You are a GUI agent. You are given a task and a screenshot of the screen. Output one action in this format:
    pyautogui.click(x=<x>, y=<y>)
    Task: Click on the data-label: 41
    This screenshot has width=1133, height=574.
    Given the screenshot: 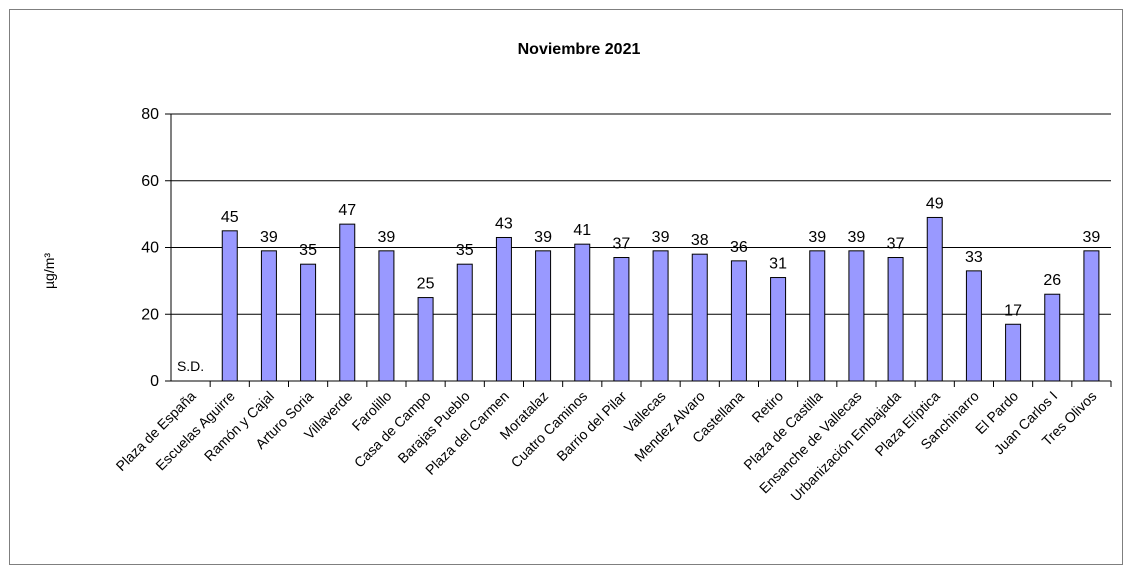 What is the action you would take?
    pyautogui.click(x=582, y=230)
    